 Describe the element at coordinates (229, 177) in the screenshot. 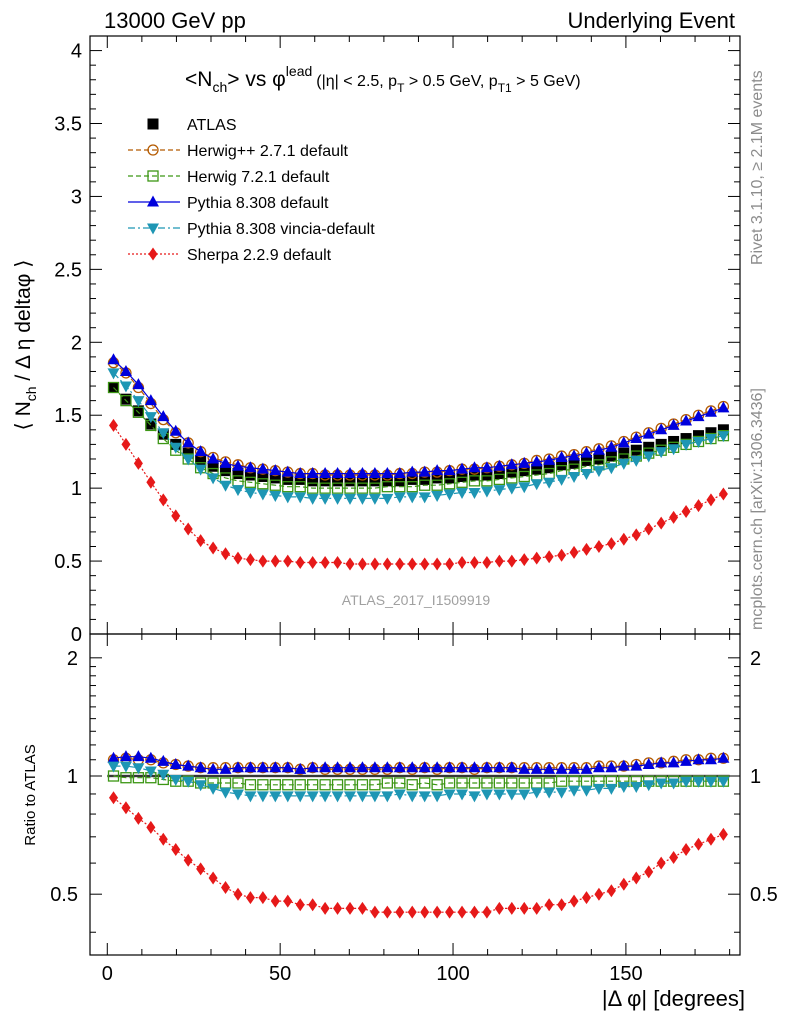

I see `legend-entry: Herwig 7.2.1 default` at that location.